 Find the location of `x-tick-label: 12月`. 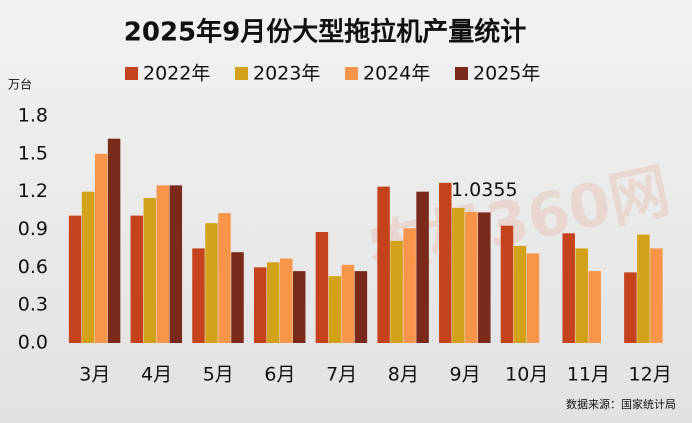

x-tick-label: 12月 is located at coordinates (650, 375).